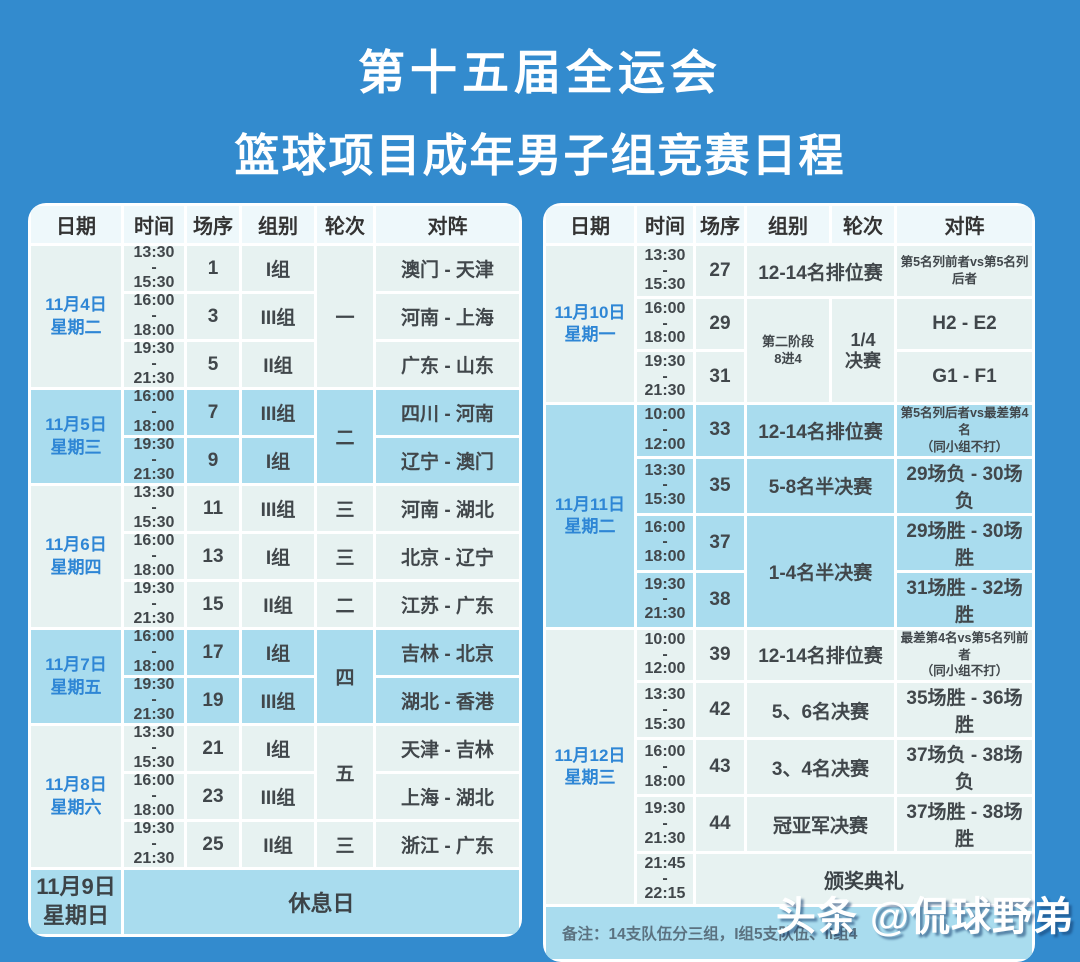  I want to click on matchup-cell: 天津 - 吉林, so click(447, 748).